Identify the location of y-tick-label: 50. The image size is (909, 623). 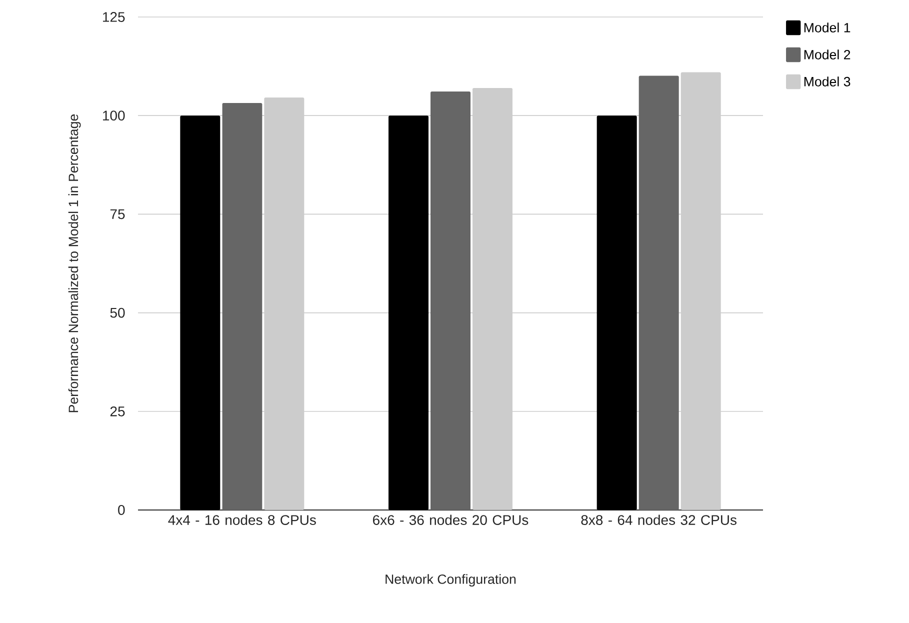
(117, 313).